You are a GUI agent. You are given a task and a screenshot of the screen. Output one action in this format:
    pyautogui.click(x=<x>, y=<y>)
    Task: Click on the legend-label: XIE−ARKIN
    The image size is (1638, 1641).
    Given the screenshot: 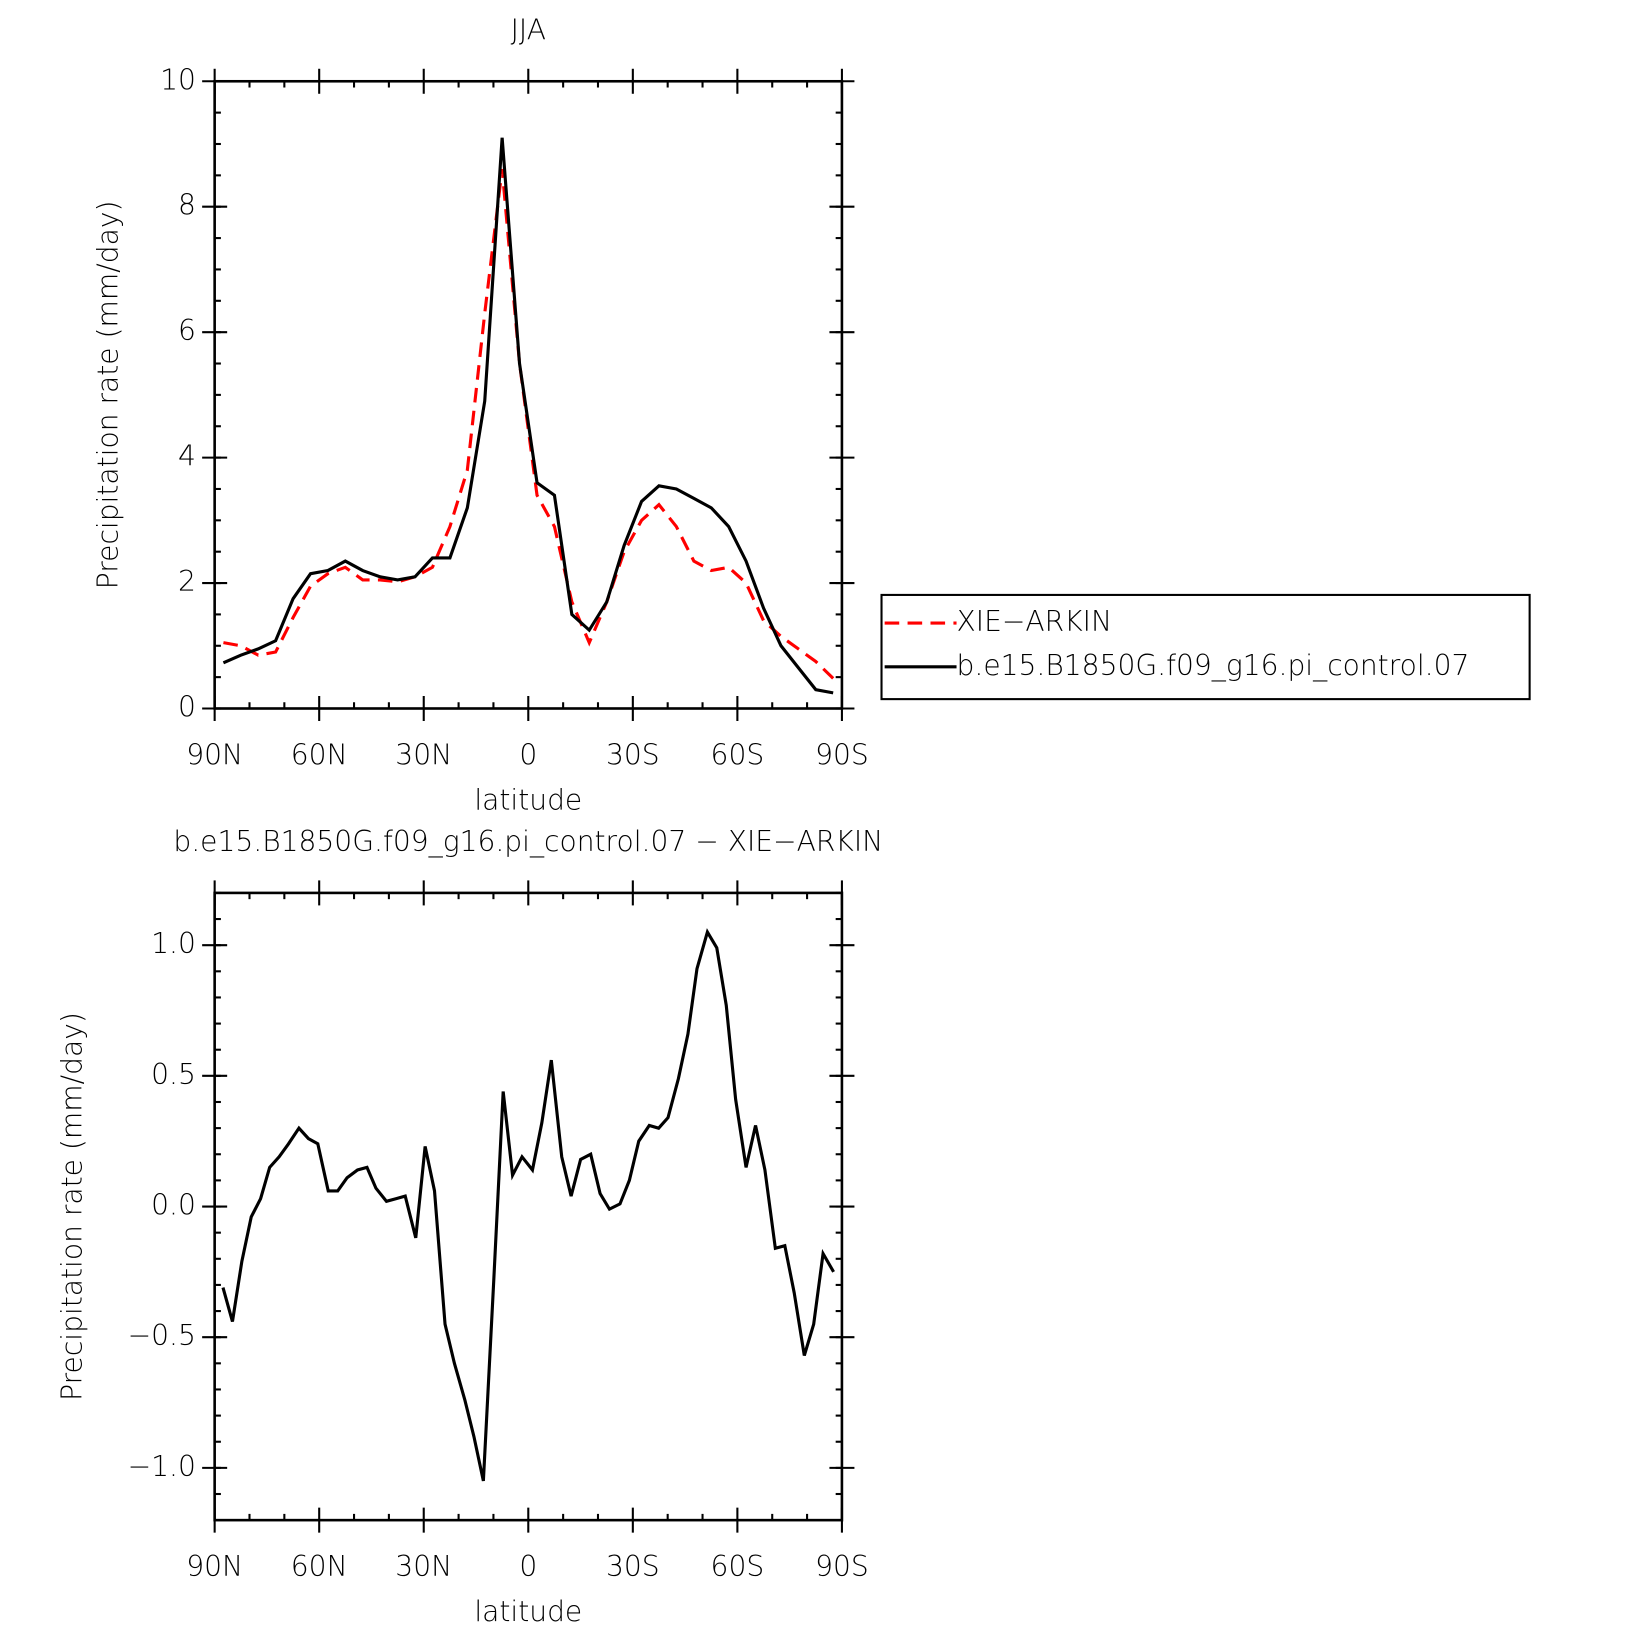 What is the action you would take?
    pyautogui.click(x=1034, y=621)
    